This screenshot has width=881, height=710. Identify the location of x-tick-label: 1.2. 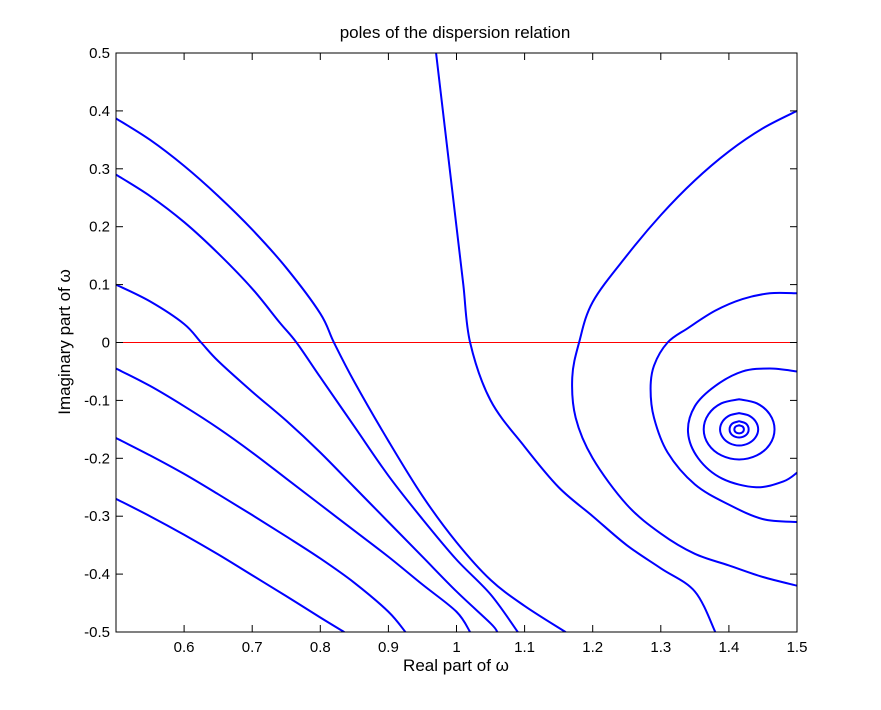
(592, 647).